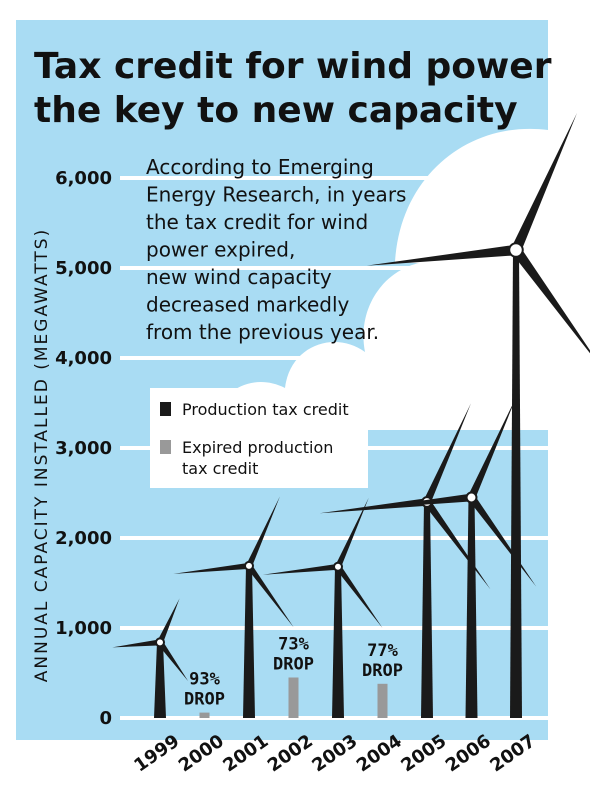  Describe the element at coordinates (42, 455) in the screenshot. I see `y-axis-label: ANNUAL CAPACITY INSTALLED (MEGAWATTS)` at that location.